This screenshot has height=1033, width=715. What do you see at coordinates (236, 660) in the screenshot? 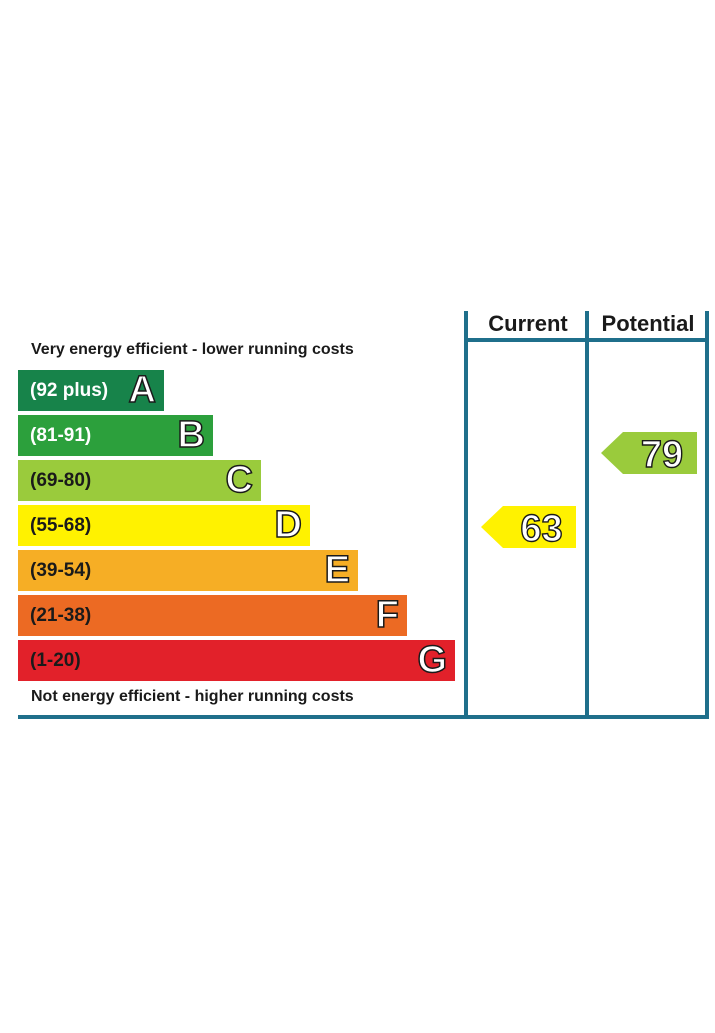
I see `band-g: (1-20) G` at bounding box center [236, 660].